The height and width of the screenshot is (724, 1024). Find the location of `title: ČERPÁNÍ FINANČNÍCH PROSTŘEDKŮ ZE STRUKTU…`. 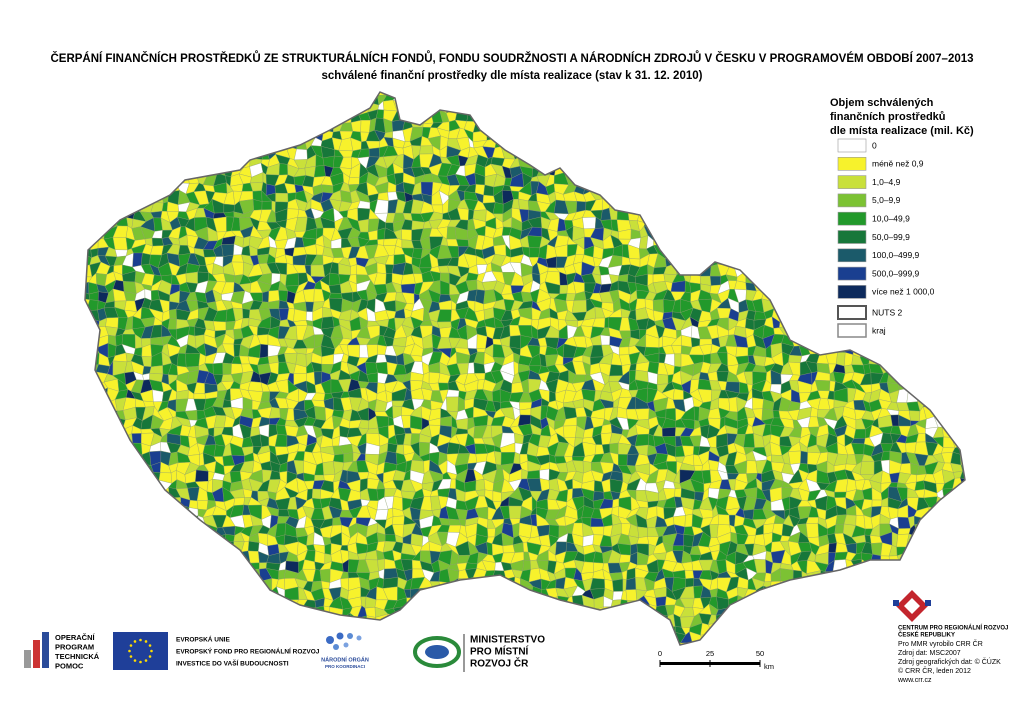

title: ČERPÁNÍ FINANČNÍCH PROSTŘEDKŮ ZE STRUKTU… is located at coordinates (511, 58).